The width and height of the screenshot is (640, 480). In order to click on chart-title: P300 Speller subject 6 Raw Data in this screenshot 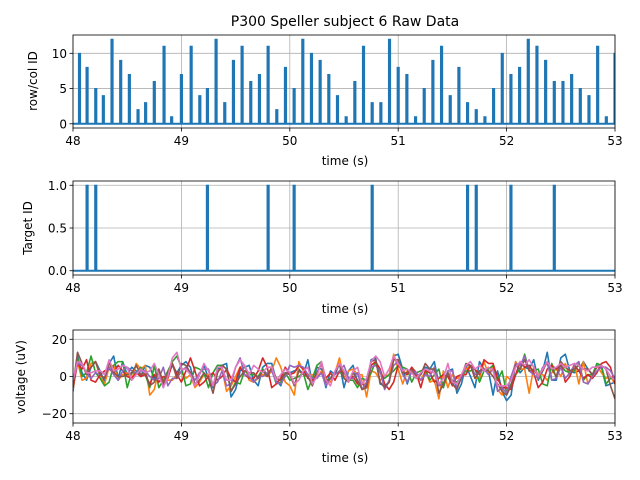, I will do `click(345, 22)`.